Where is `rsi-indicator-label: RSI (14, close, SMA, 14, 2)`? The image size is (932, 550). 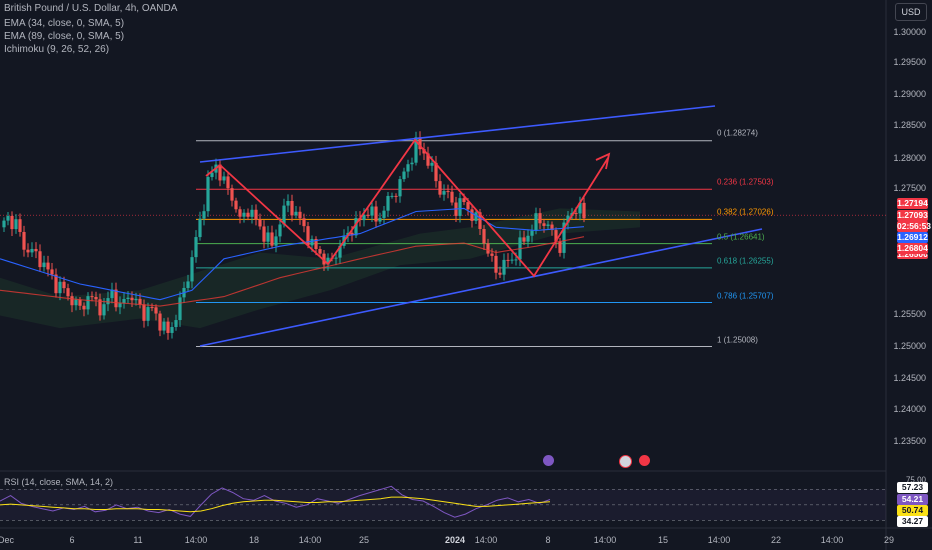 rsi-indicator-label: RSI (14, close, SMA, 14, 2) is located at coordinates (59, 482).